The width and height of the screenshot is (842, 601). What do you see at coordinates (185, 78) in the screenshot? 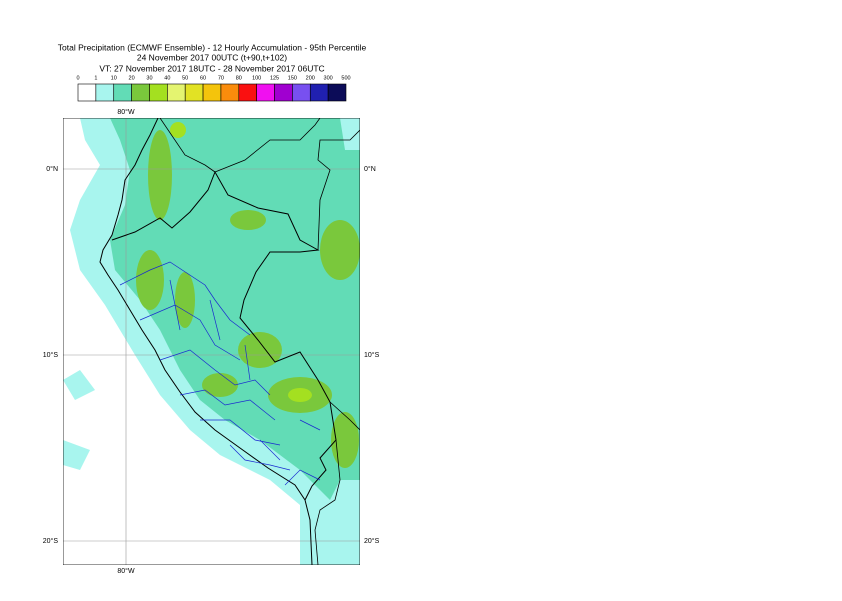
I see `legend-label: 50` at bounding box center [185, 78].